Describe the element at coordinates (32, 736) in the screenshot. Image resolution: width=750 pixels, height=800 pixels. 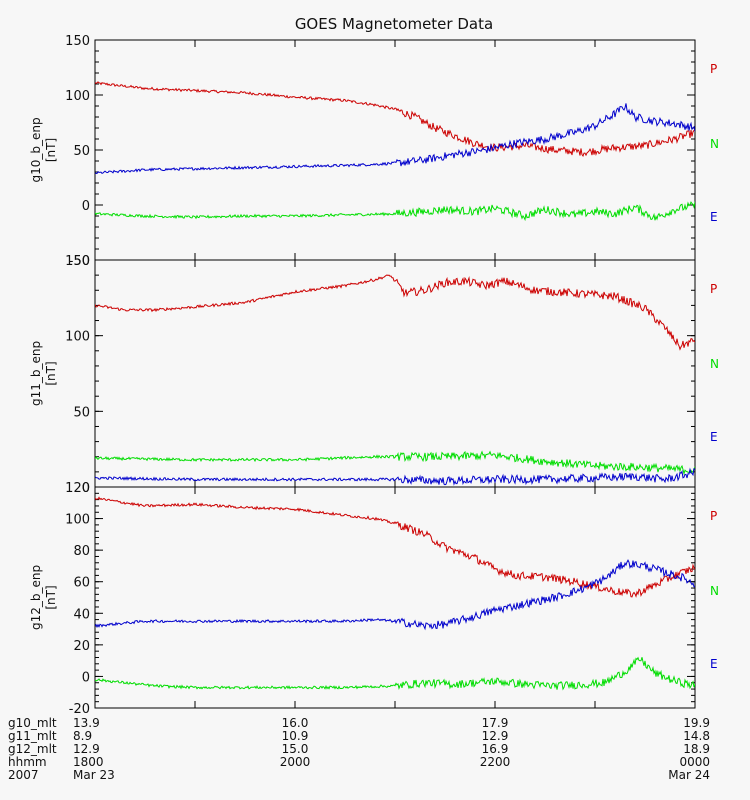
I see `footer-row-label: g11_mlt` at that location.